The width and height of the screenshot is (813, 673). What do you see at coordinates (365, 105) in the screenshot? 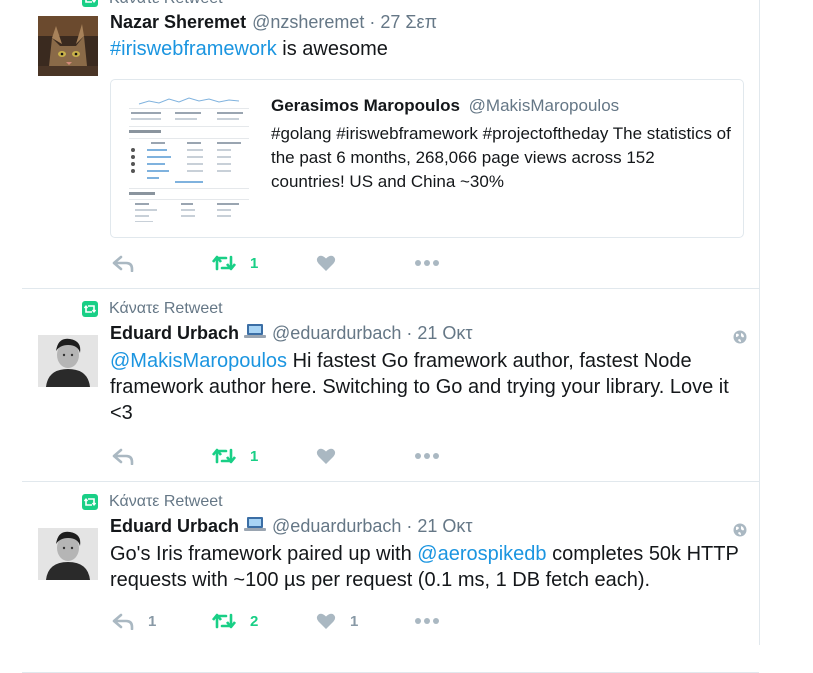
I see `quoted-author-name: Gerasimos Maropoulos` at bounding box center [365, 105].